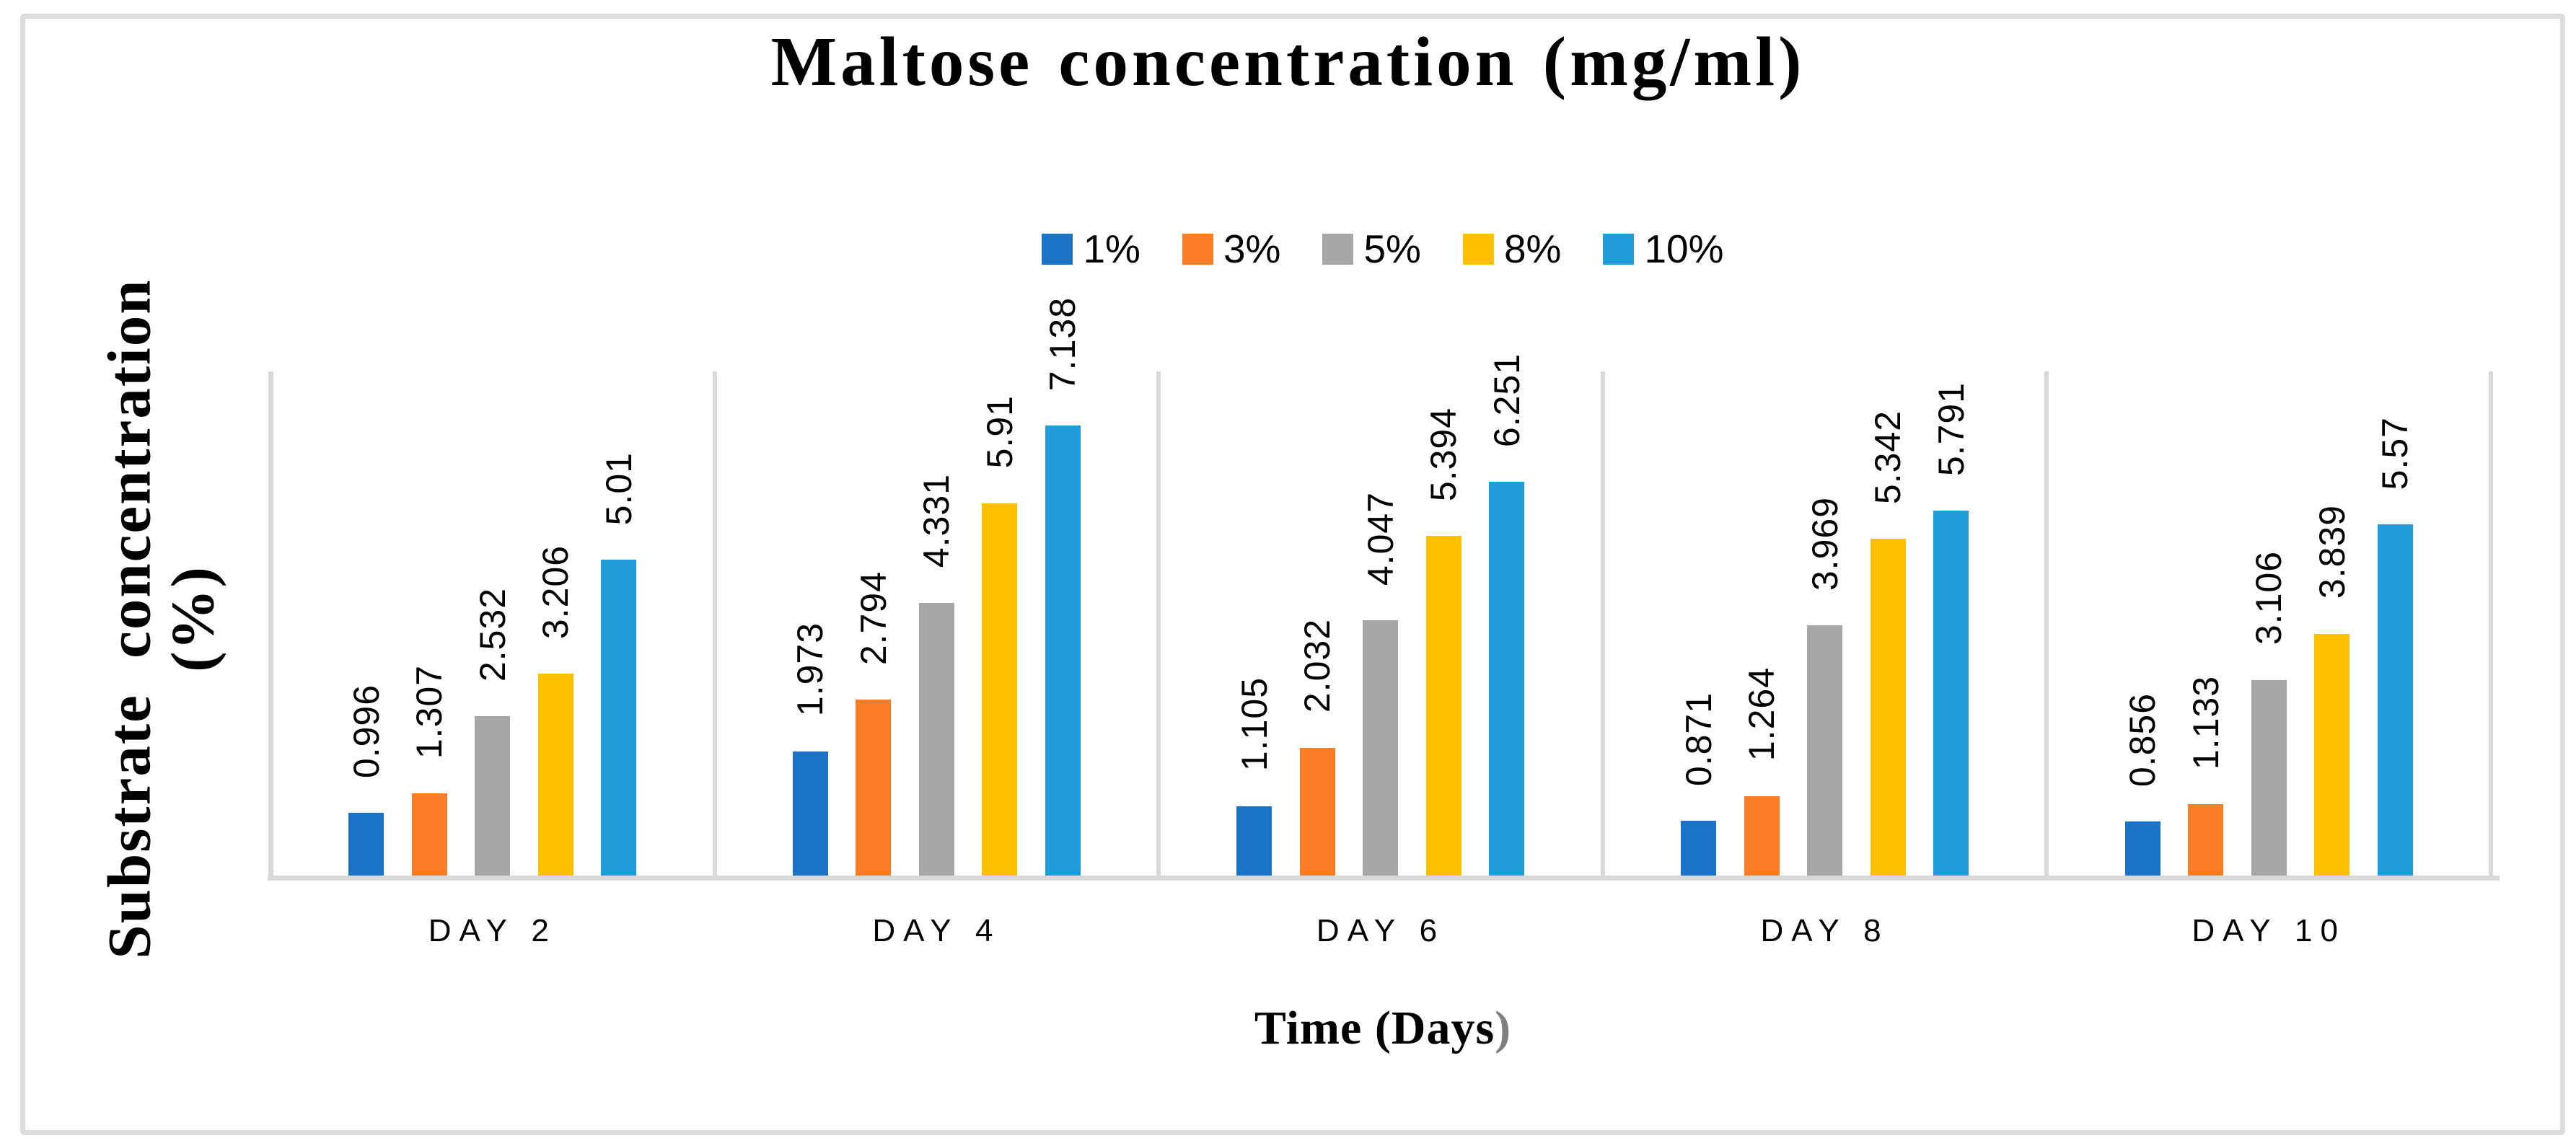 This screenshot has width=2576, height=1146. What do you see at coordinates (1698, 739) in the screenshot?
I see `bar-value-label: 0.871` at bounding box center [1698, 739].